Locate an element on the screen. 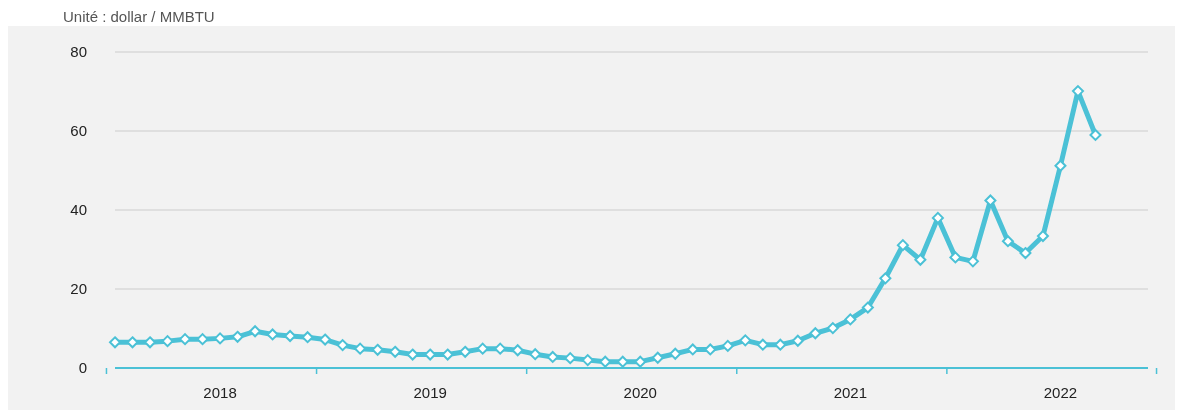  y-tick-label: 60 is located at coordinates (78, 131).